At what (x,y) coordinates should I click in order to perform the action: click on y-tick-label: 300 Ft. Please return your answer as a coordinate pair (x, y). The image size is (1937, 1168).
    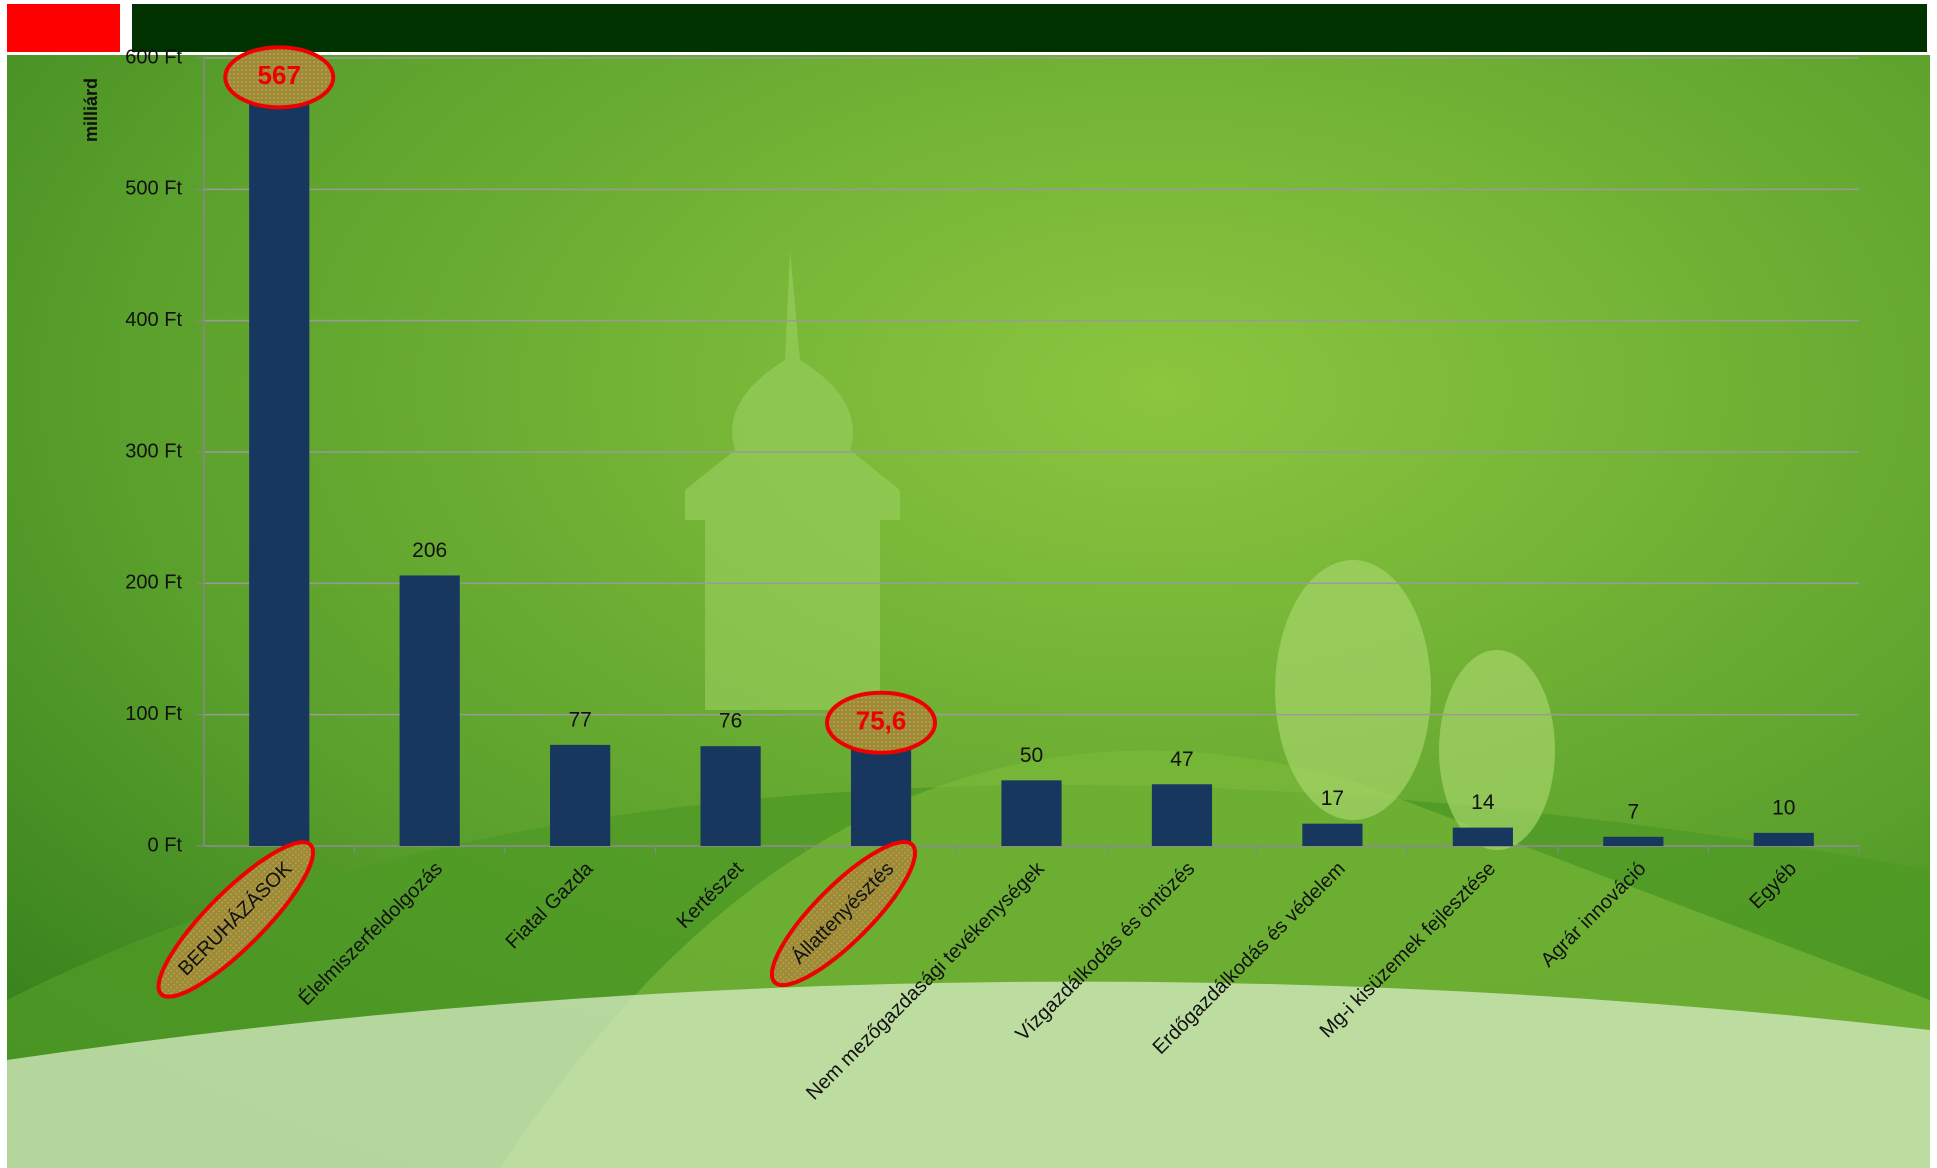
    Looking at the image, I should click on (153, 451).